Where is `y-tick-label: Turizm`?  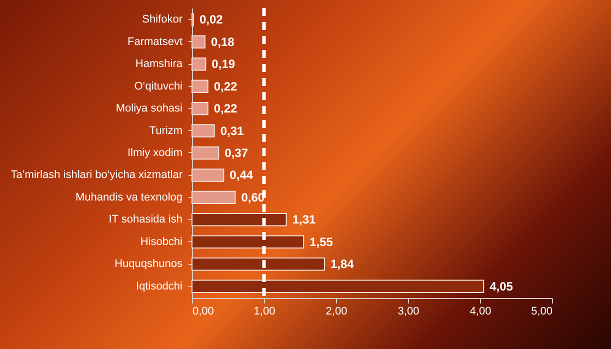
y-tick-label: Turizm is located at coordinates (165, 130).